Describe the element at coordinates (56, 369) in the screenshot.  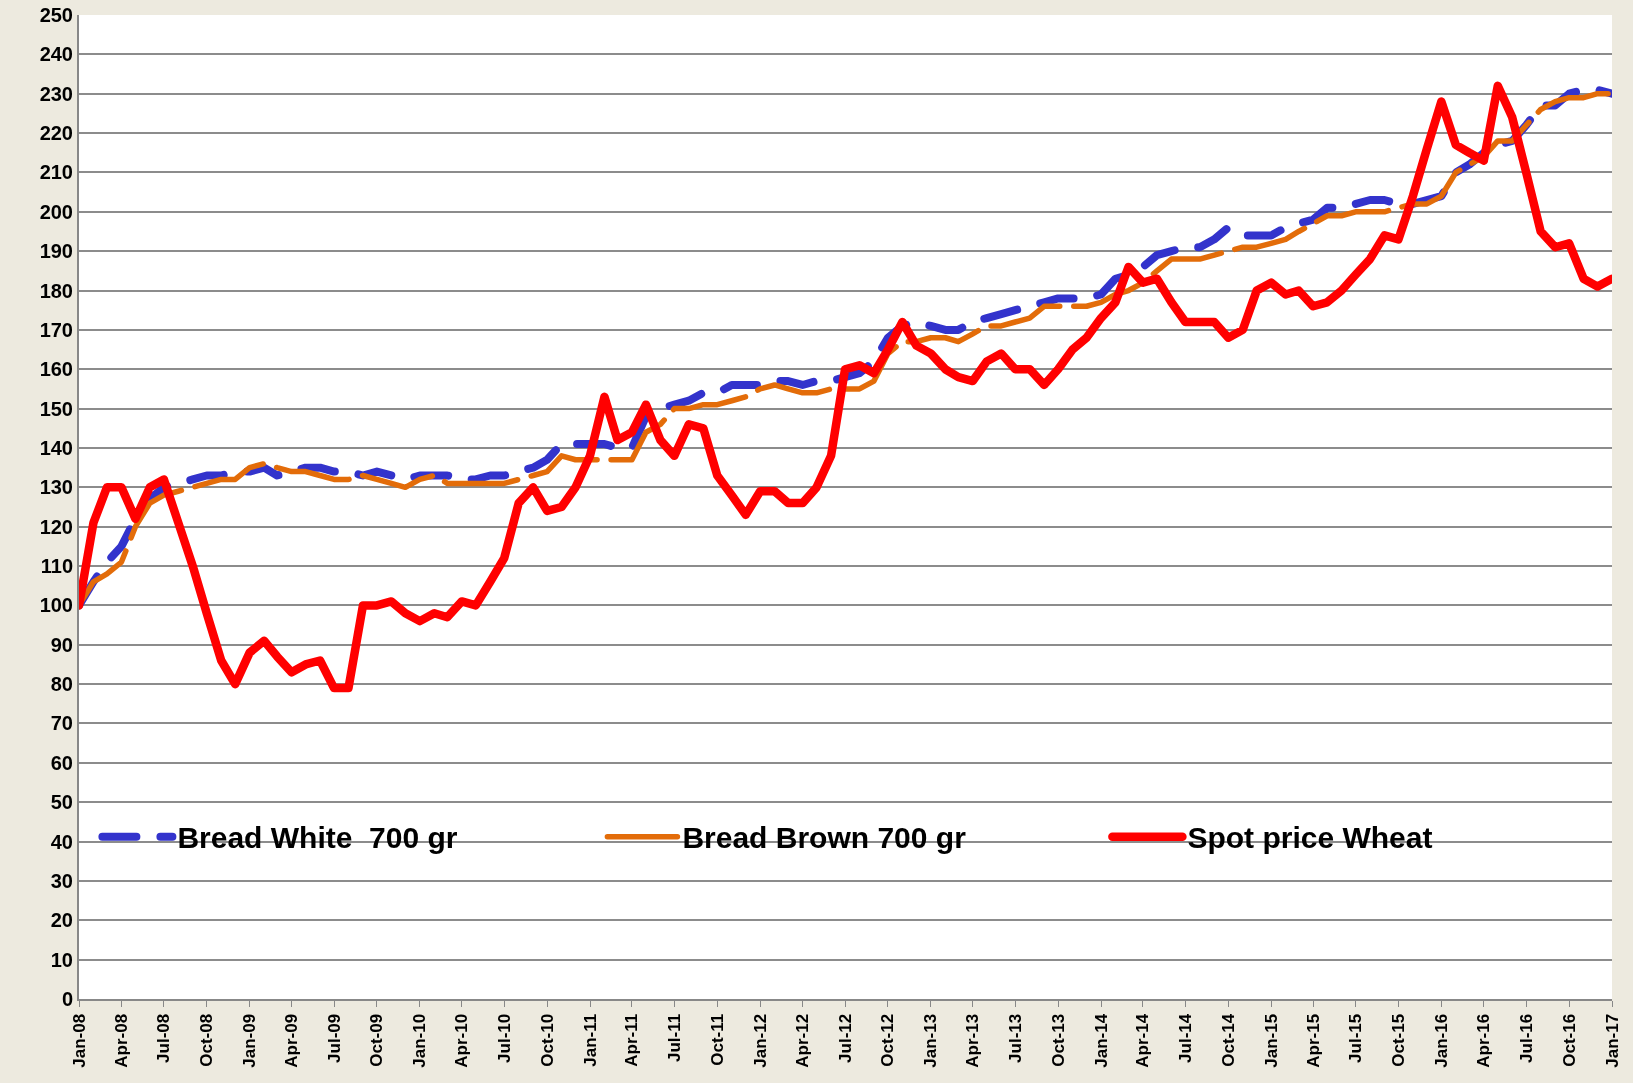
I see `y-tick-label: 160` at that location.